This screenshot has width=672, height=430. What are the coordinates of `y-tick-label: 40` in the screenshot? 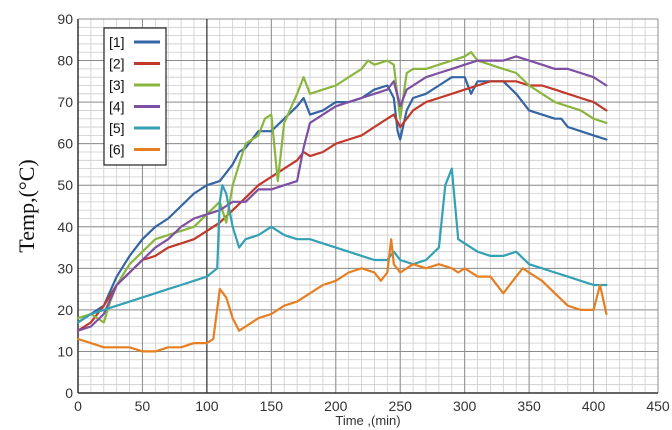 It's located at (65, 227).